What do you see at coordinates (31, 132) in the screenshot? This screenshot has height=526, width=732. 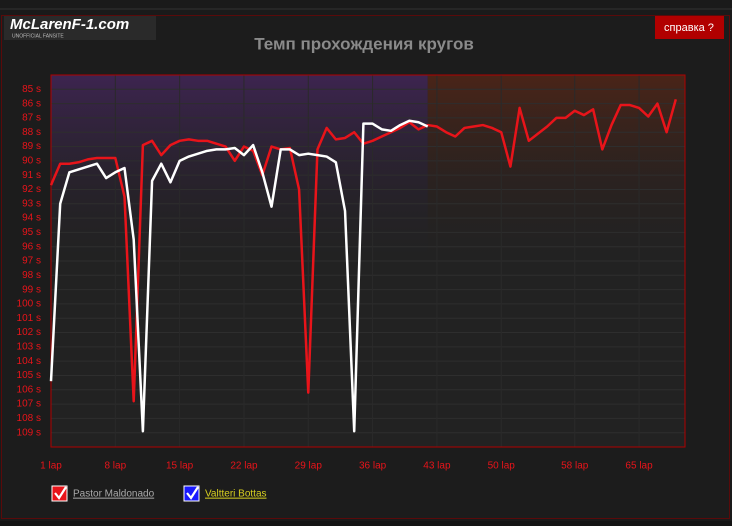 I see `y-tick-label: 88 s` at bounding box center [31, 132].